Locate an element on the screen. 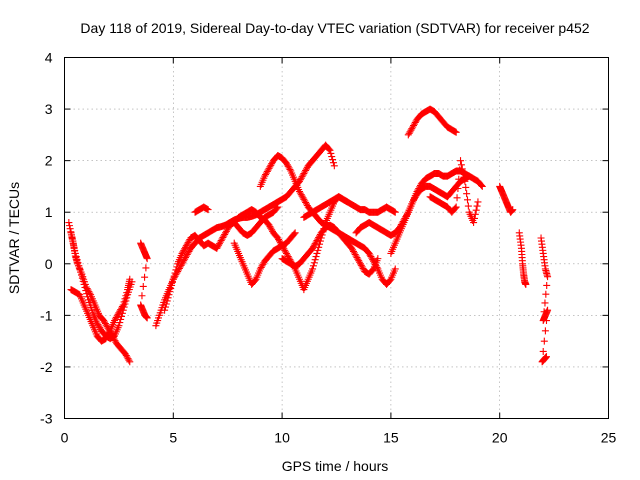 This screenshot has height=480, width=640. x-tick-label: 20 is located at coordinates (500, 438).